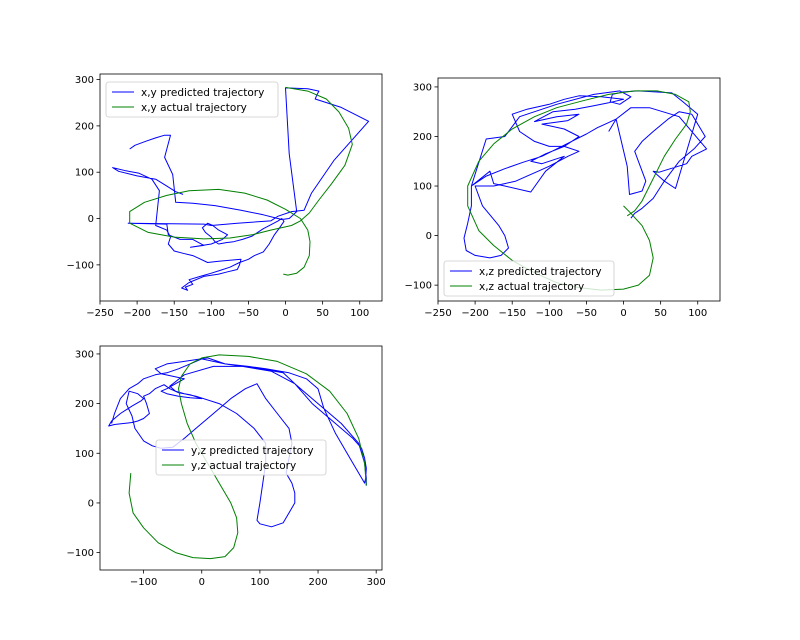 This screenshot has height=640, width=800. I want to click on legend-label-1: x,z predicted trajectory, so click(540, 272).